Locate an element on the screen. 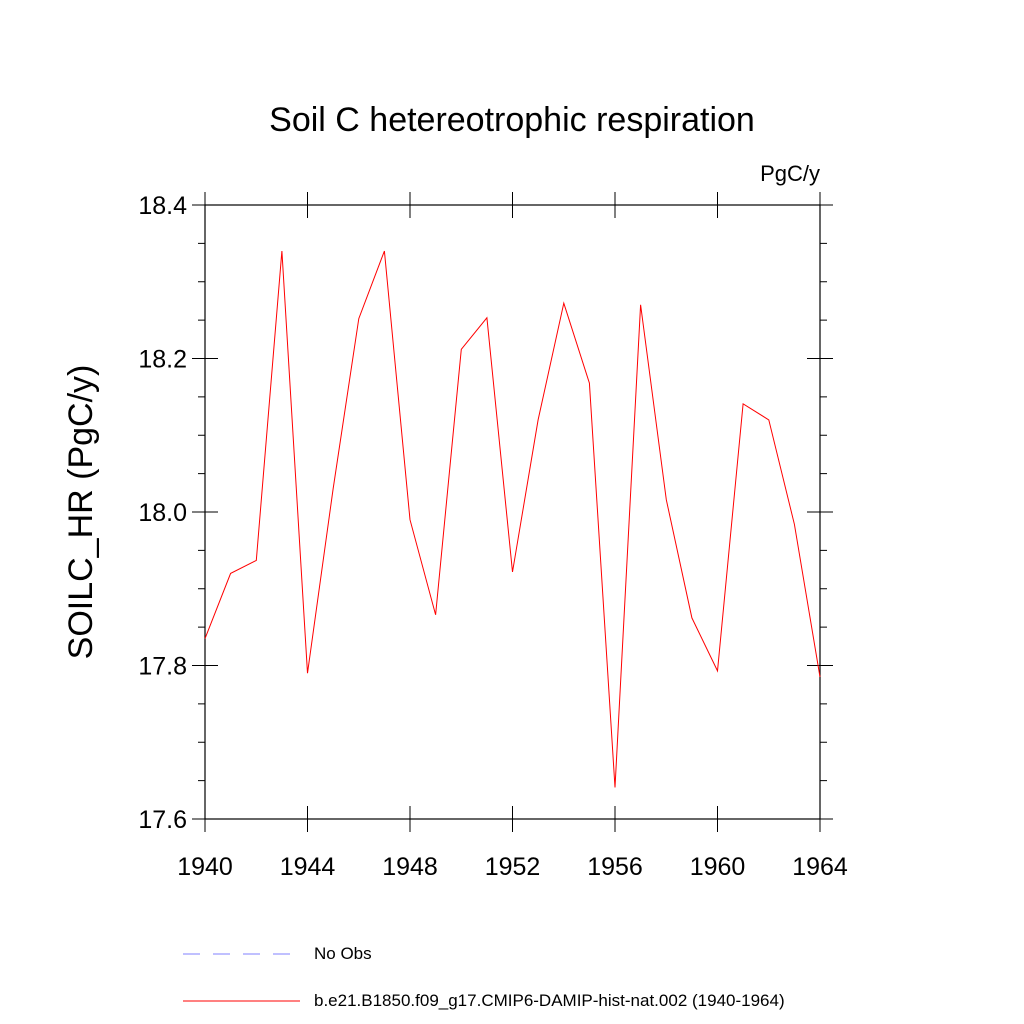  y-tick-label: 18.0 is located at coordinates (162, 513).